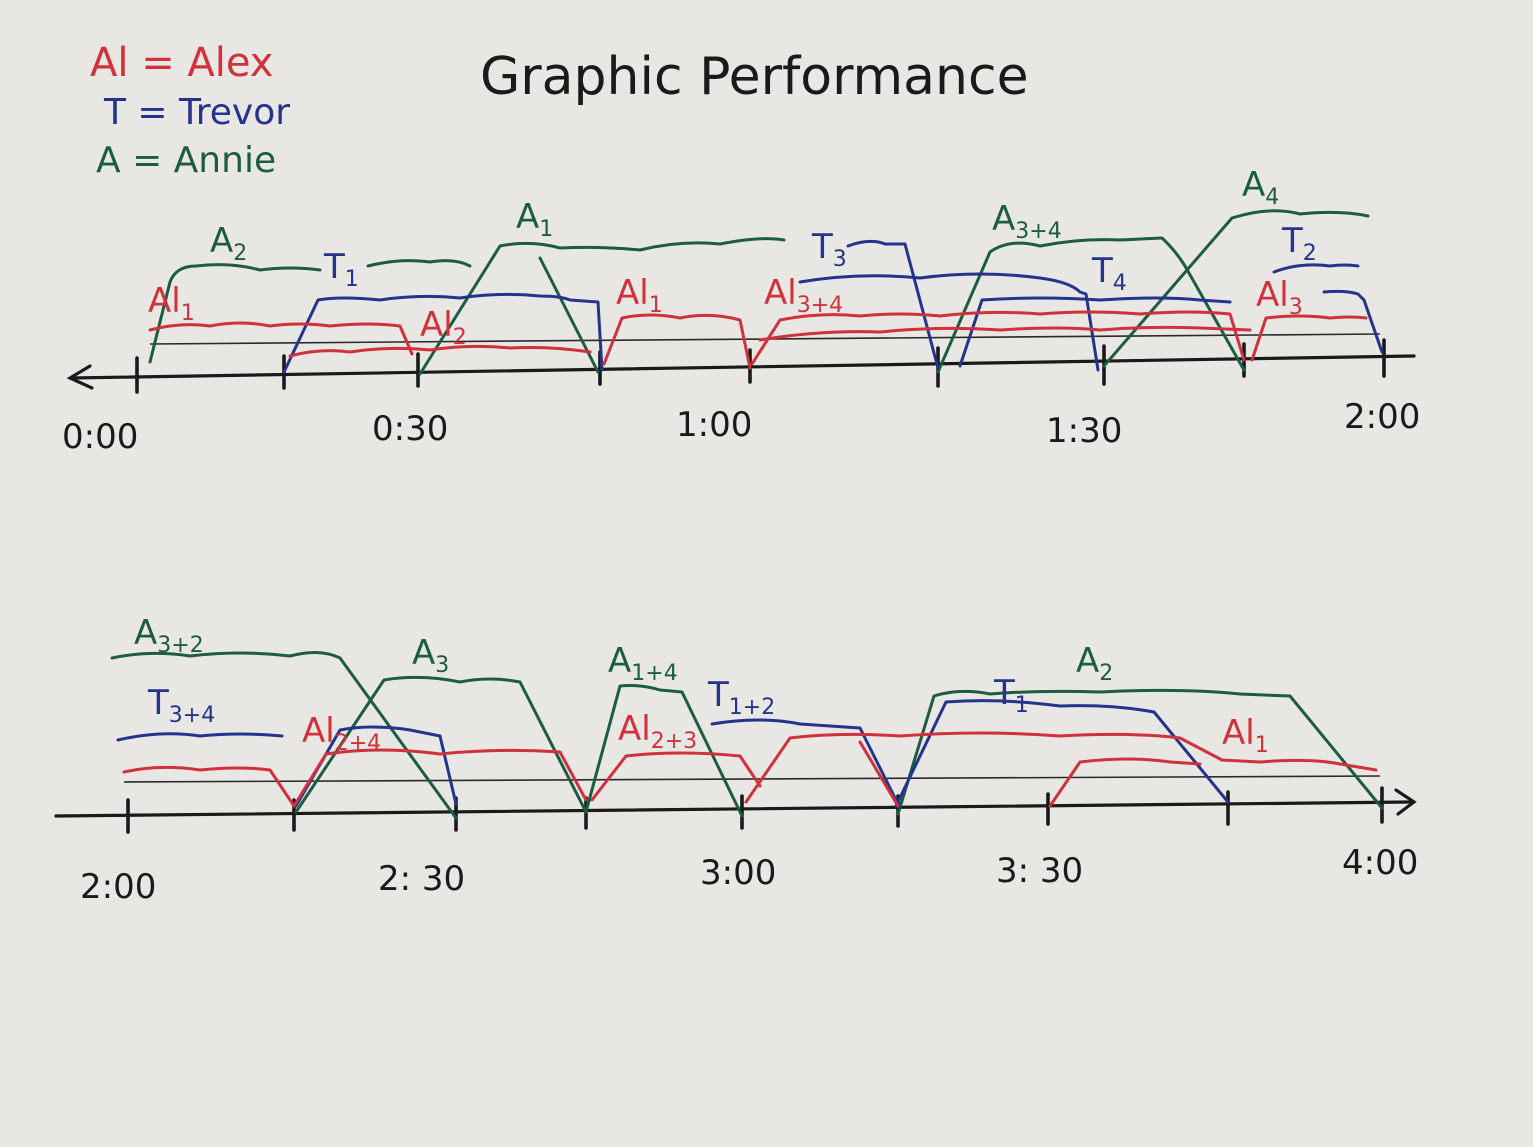  I want to click on timeline-2-trevor-curves, so click(673, 754).